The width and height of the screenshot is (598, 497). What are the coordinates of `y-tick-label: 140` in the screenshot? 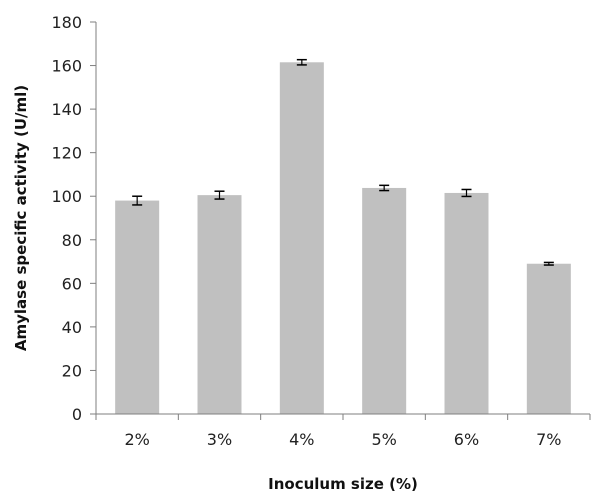 It's located at (66, 109).